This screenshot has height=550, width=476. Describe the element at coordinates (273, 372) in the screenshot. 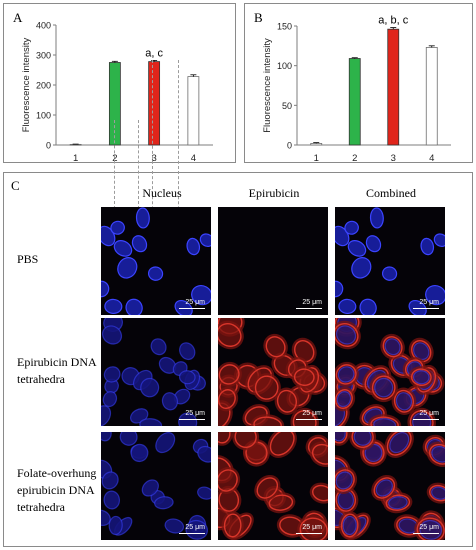

I see `micrograph-epi-epirubicin: 25 μm` at that location.